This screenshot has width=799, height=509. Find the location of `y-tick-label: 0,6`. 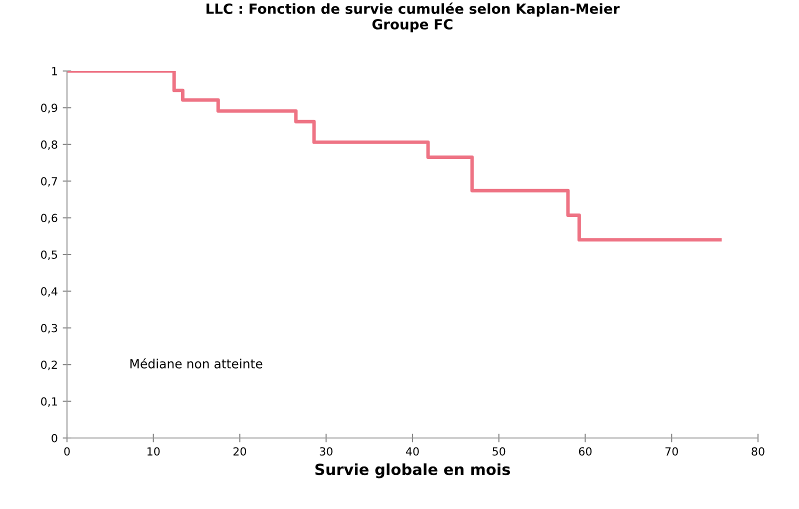

y-tick-label: 0,6 is located at coordinates (49, 219).